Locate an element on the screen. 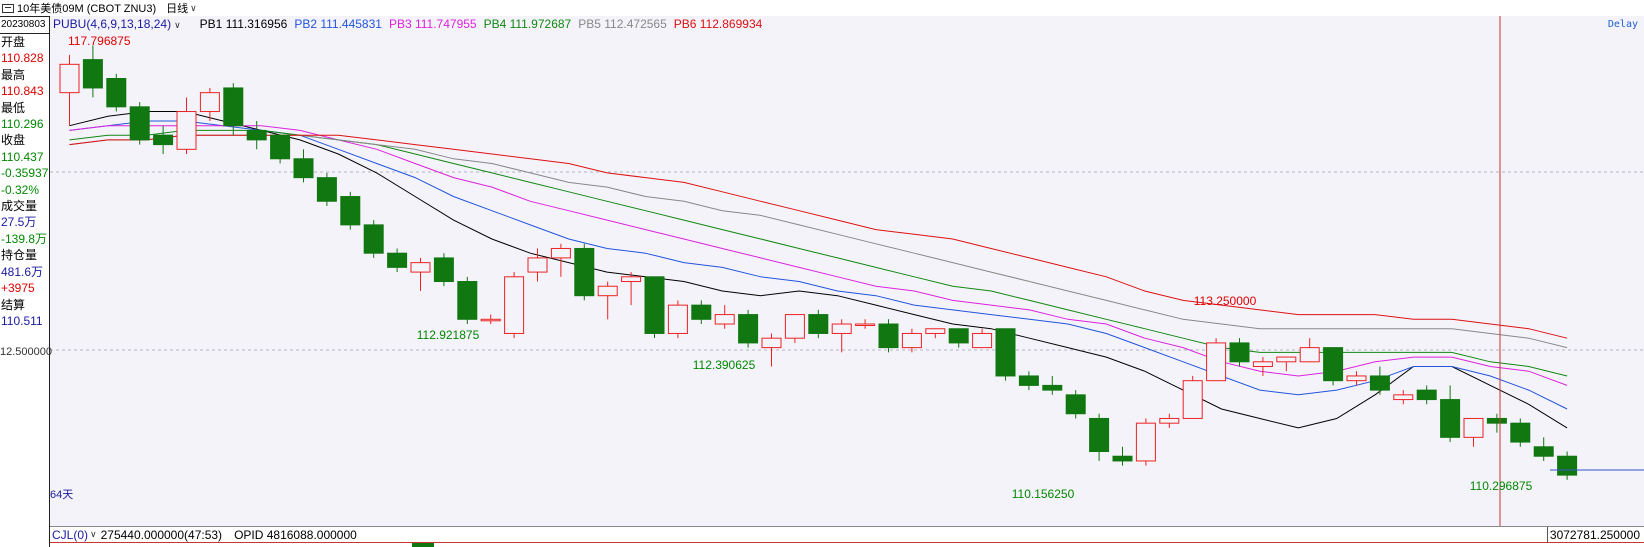 Image resolution: width=1644 pixels, height=547 pixels. indicator-value-5: PB5 112.472565 is located at coordinates (622, 24).